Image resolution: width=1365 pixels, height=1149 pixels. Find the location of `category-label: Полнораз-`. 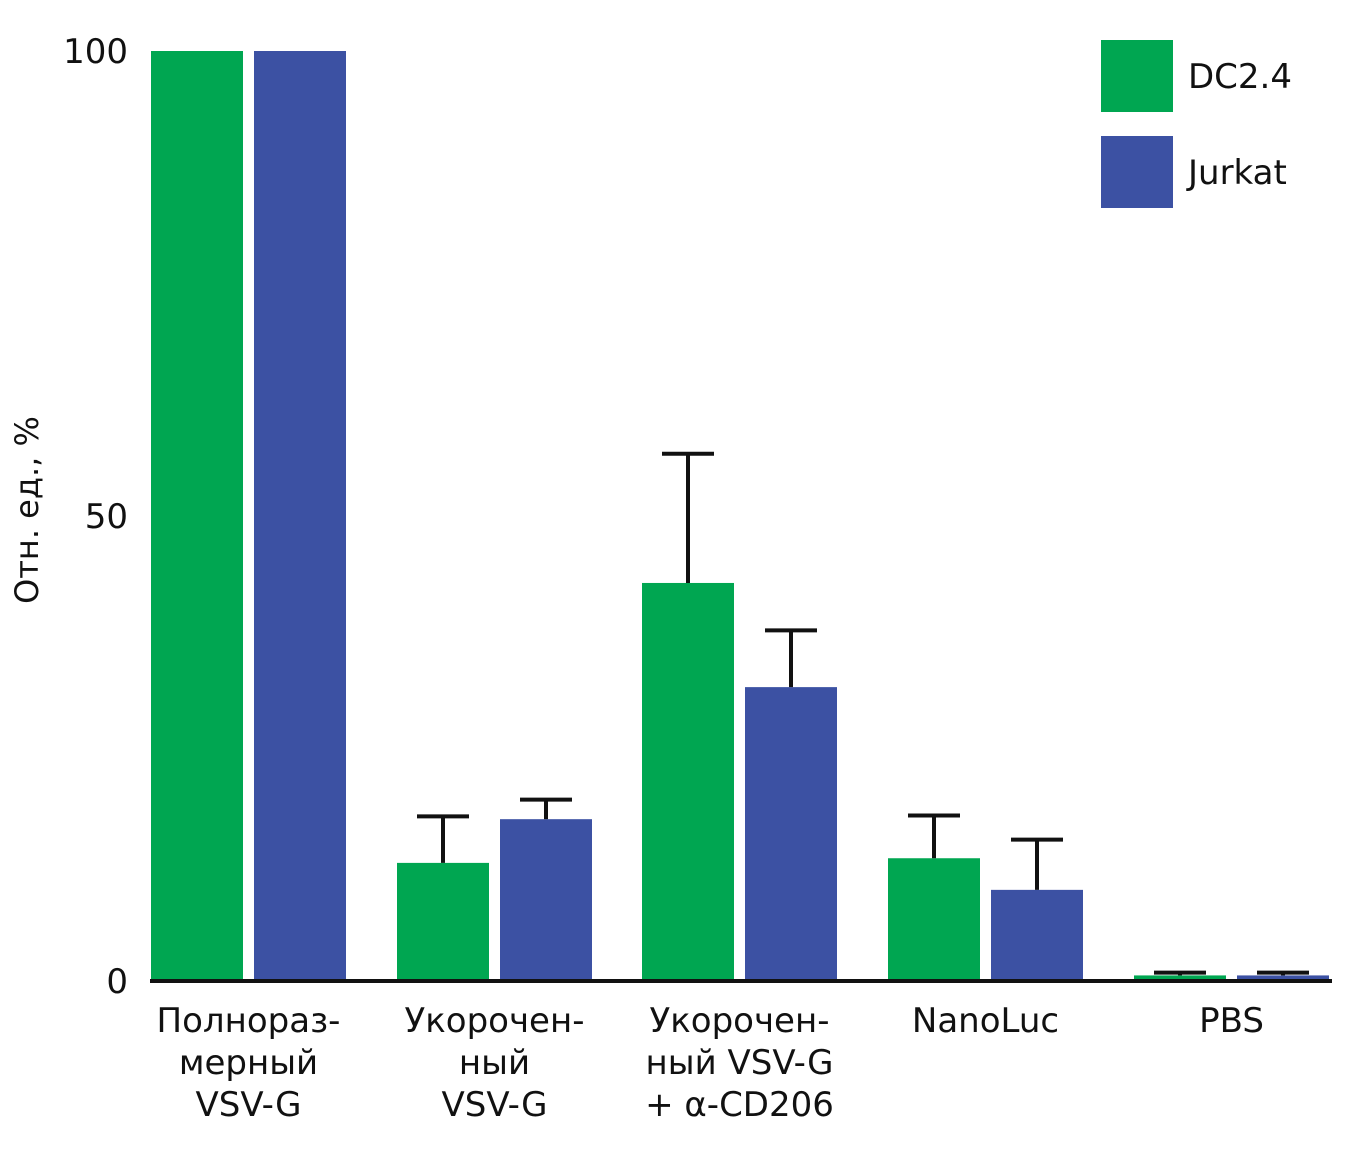

category-label: Полнораз- is located at coordinates (249, 1021).